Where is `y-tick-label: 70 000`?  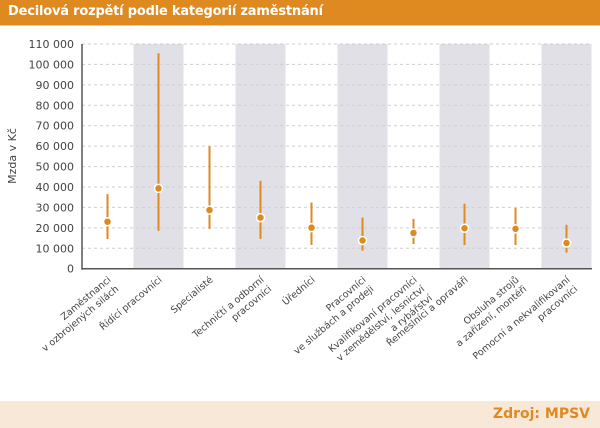
y-tick-label: 70 000 is located at coordinates (55, 126).